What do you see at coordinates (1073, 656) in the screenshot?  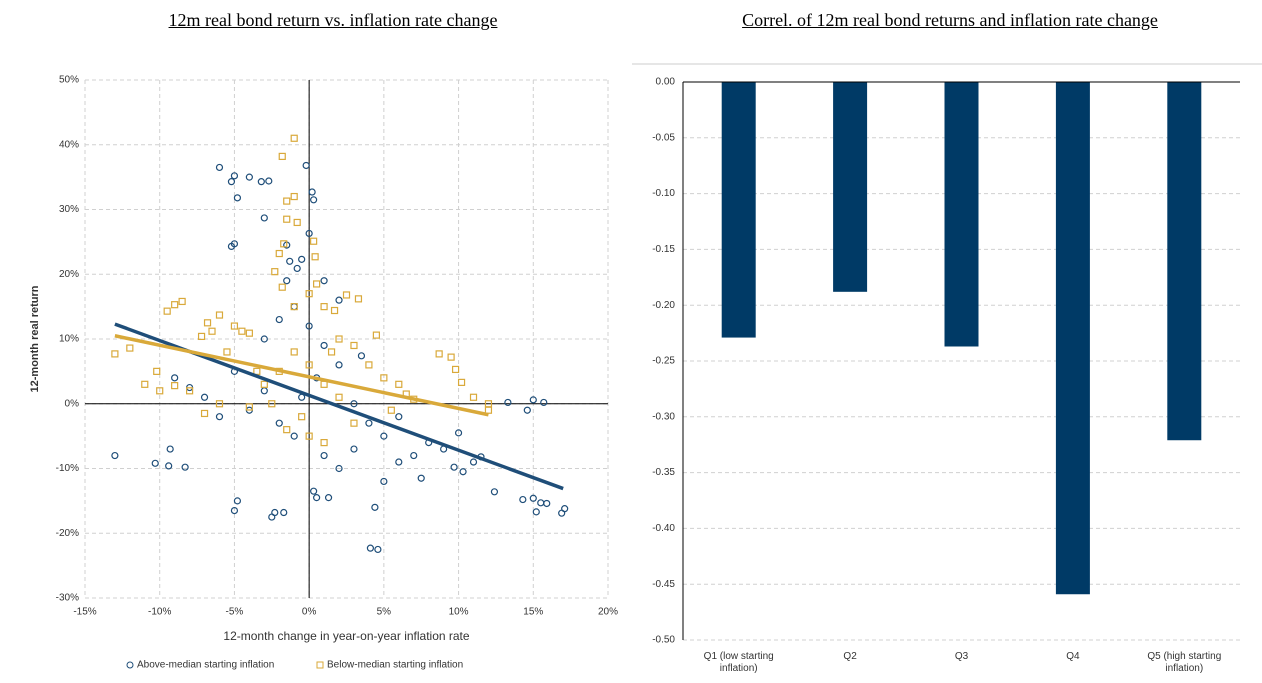 I see `x-tick-label: Q4` at bounding box center [1073, 656].